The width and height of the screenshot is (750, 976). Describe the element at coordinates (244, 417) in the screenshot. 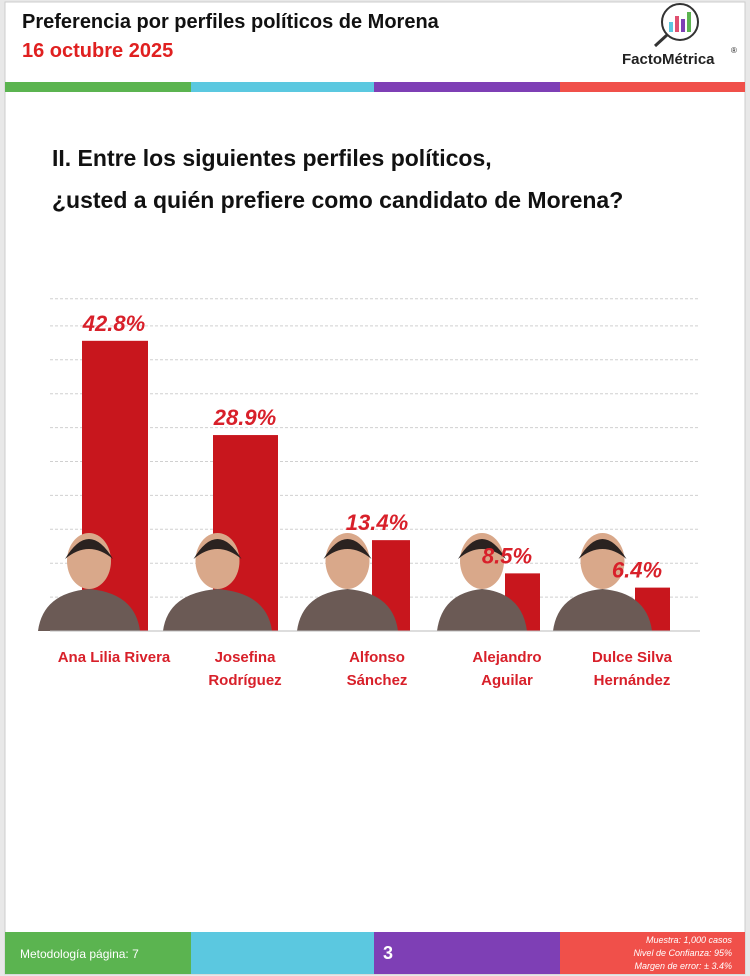

I see `value-label: 28.9%` at that location.